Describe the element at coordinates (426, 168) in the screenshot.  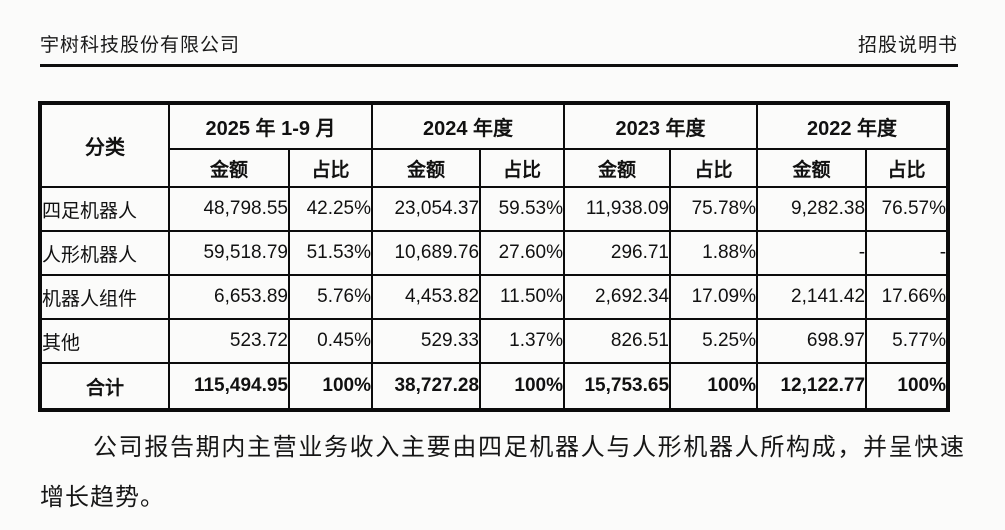
I see `subheader-amount-2024: 金额` at that location.